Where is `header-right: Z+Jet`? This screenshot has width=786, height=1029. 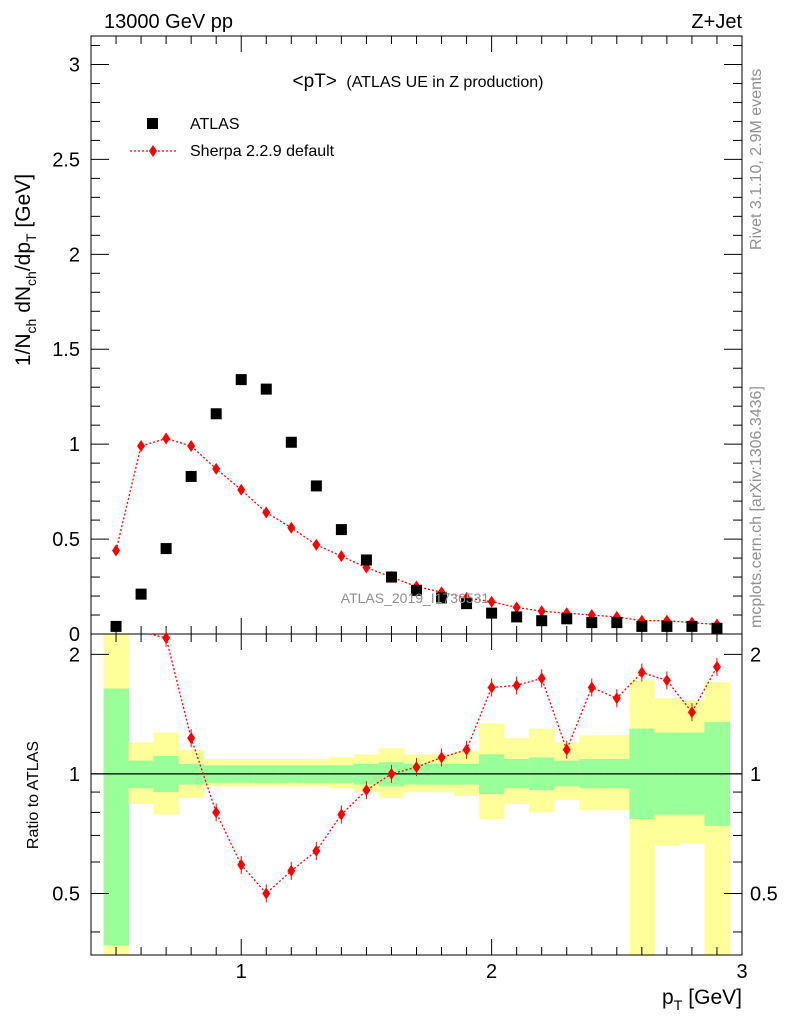 header-right: Z+Jet is located at coordinates (716, 22).